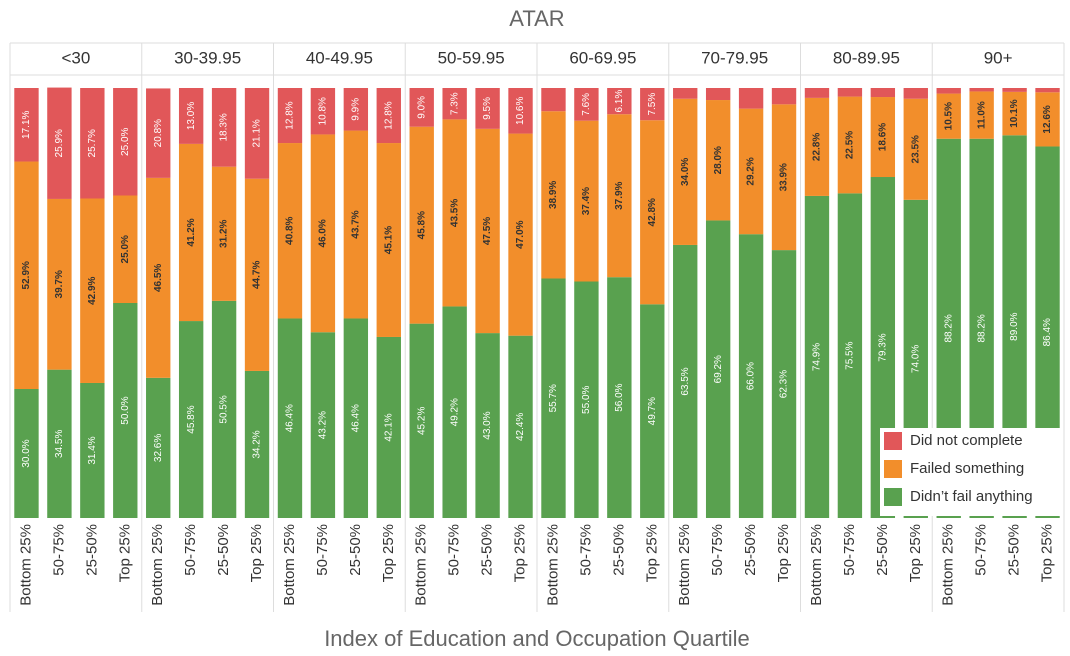 The image size is (1070, 656). I want to click on legend-label: Did not complete, so click(966, 440).